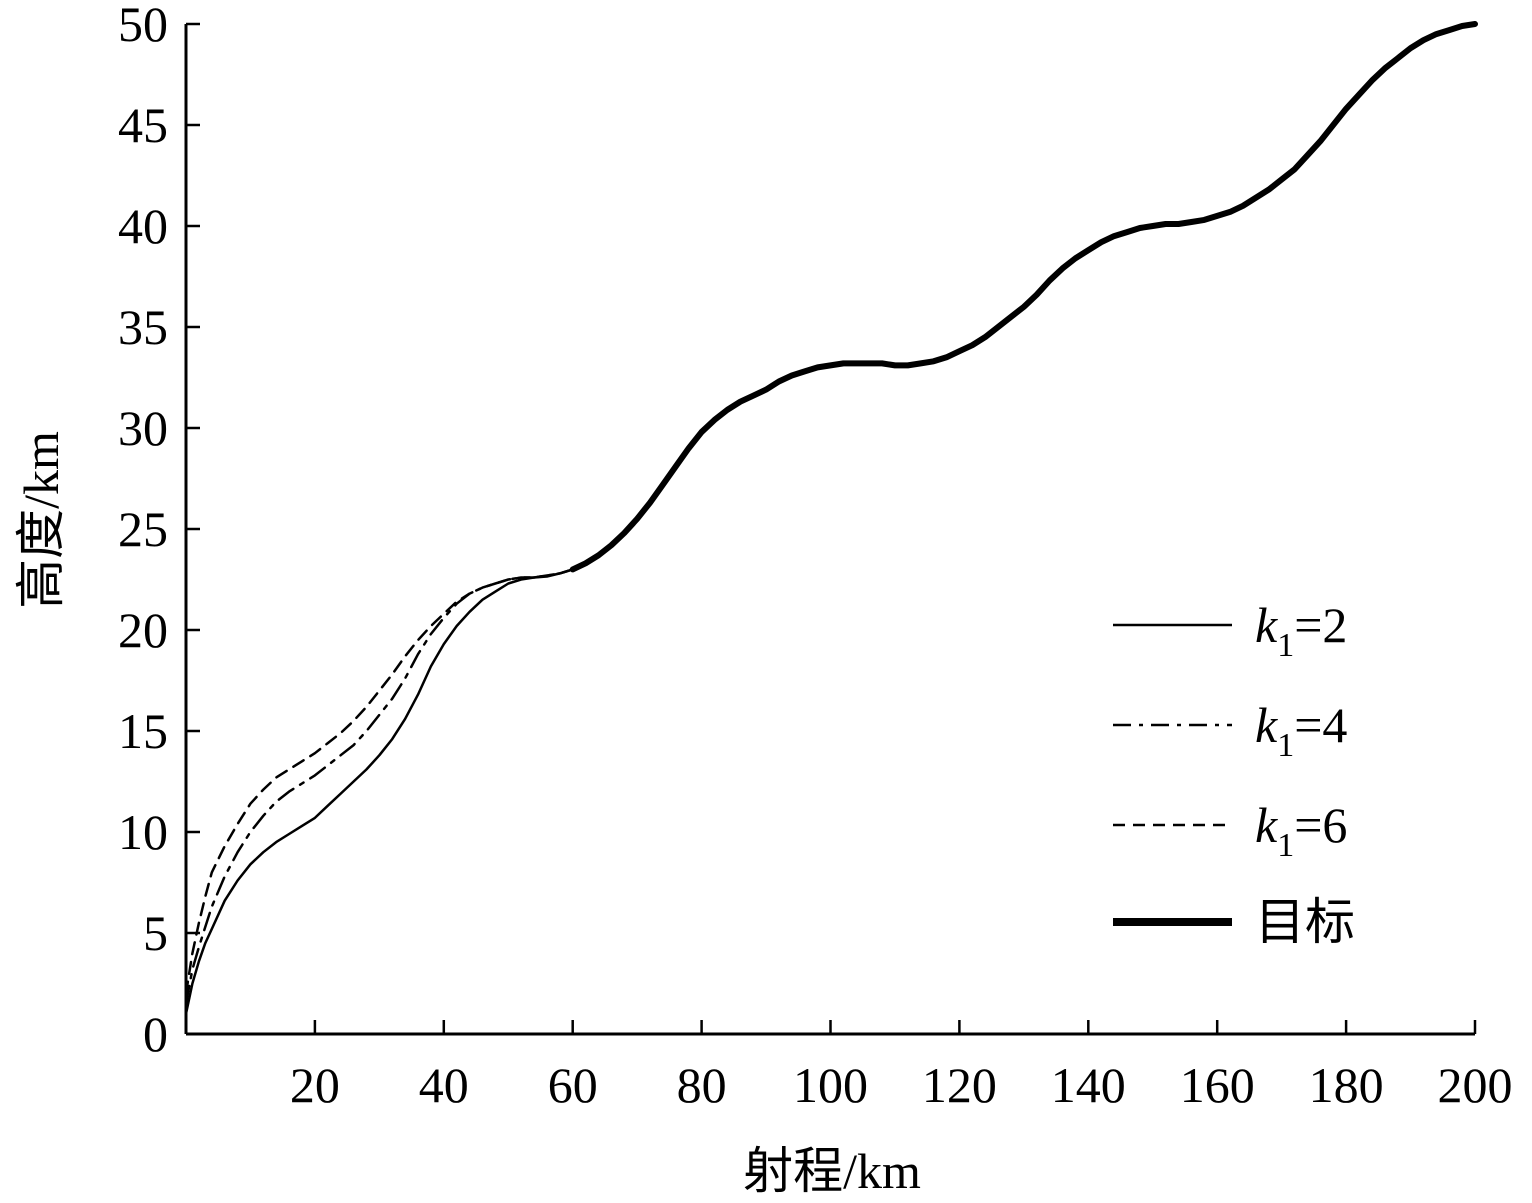 This screenshot has width=1532, height=1203. I want to click on x-tick-label: 40, so click(444, 1085).